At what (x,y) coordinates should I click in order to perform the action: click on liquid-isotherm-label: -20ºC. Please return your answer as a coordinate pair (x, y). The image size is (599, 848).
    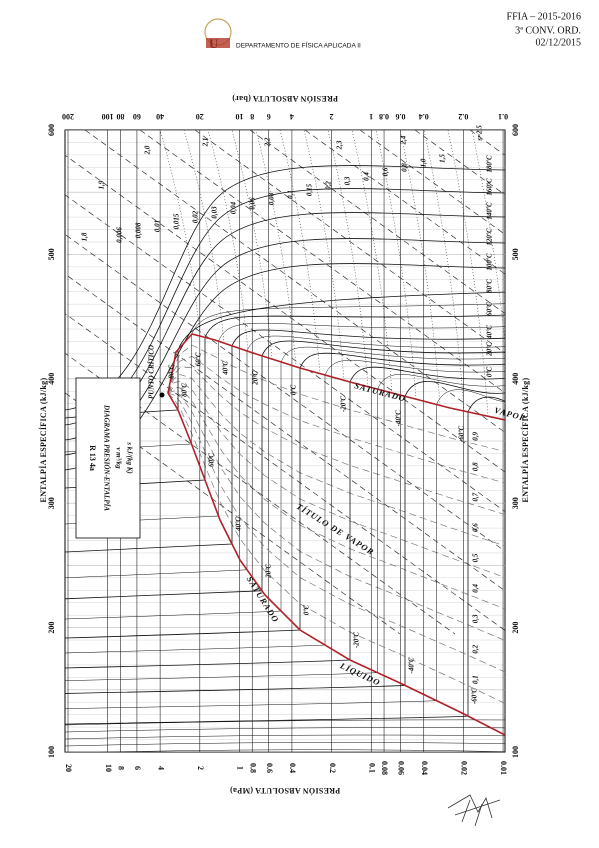
    Looking at the image, I should click on (357, 640).